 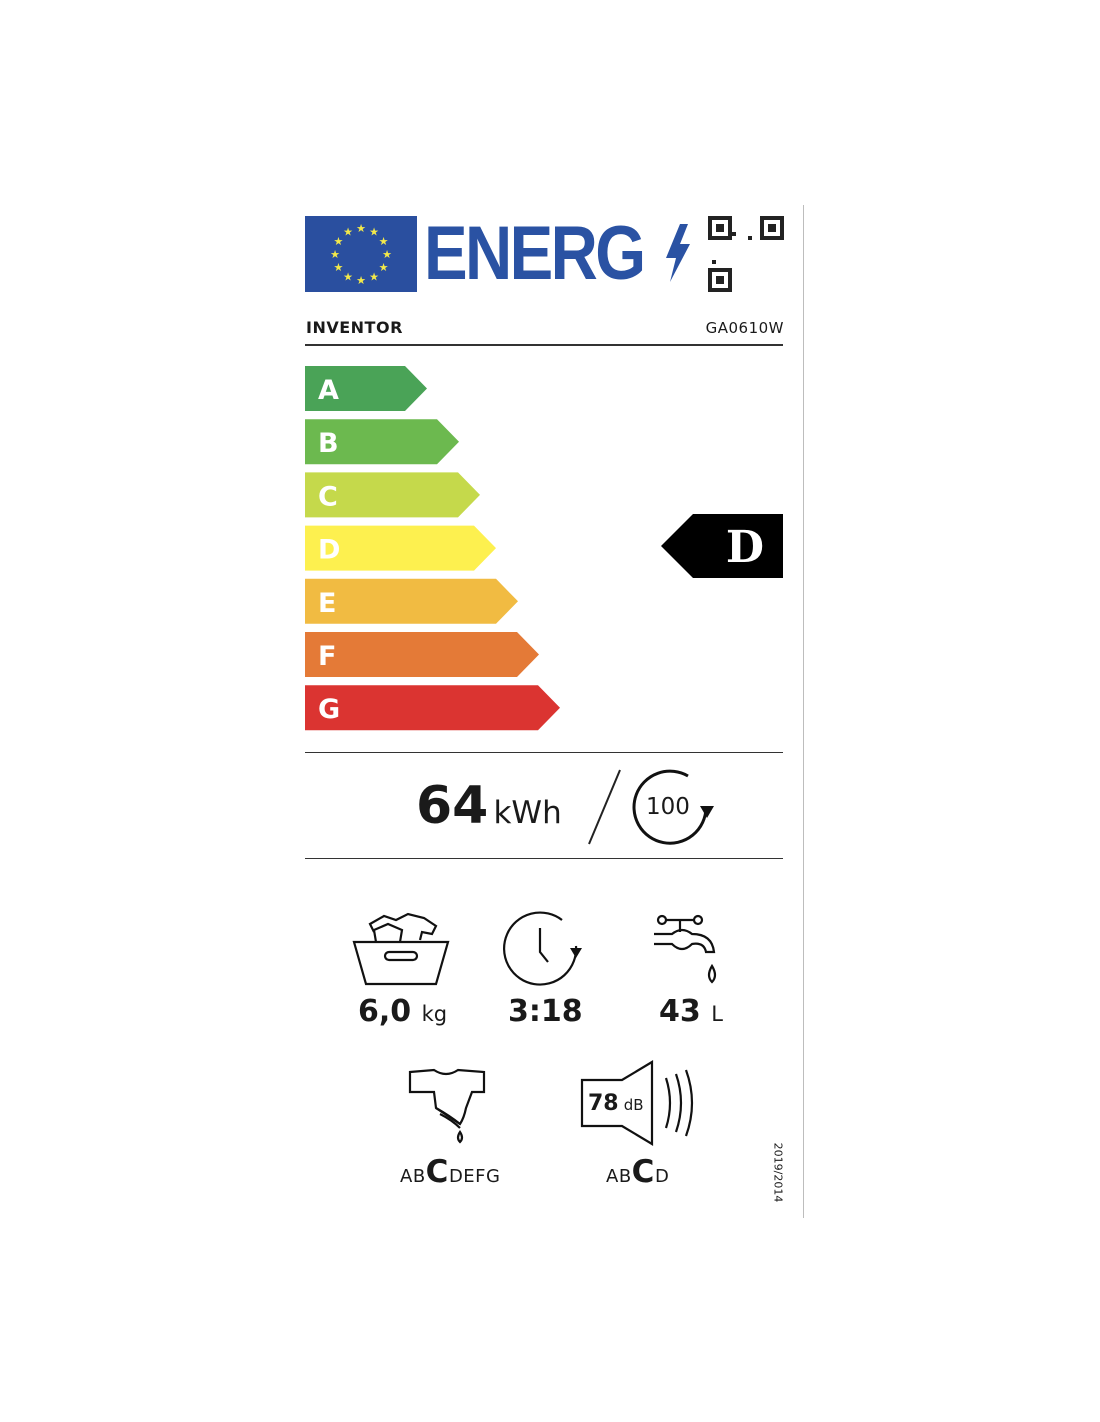 I want to click on water-unit: L, so click(x=717, y=1014).